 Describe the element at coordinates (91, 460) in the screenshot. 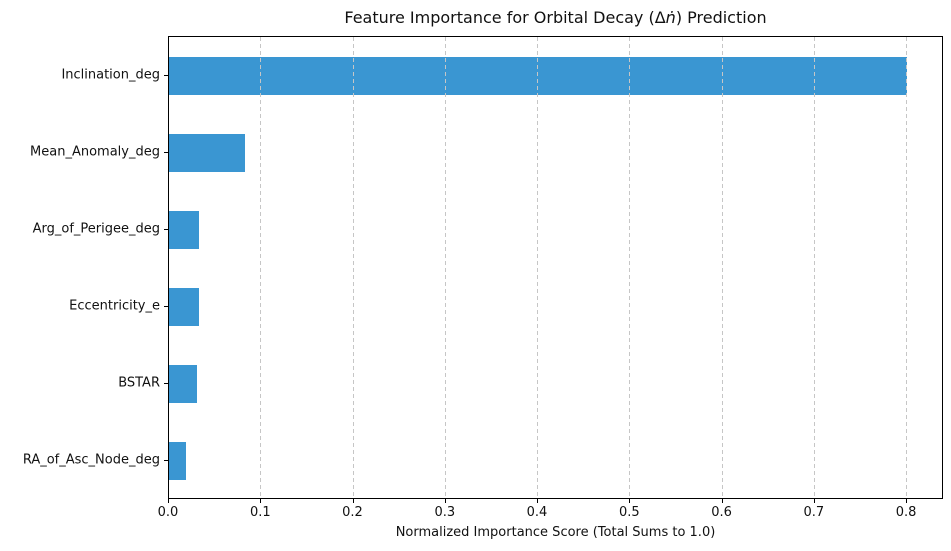

I see `y-tick-label-RA_of_Asc_Node_deg: RA_of_Asc_Node_deg` at that location.